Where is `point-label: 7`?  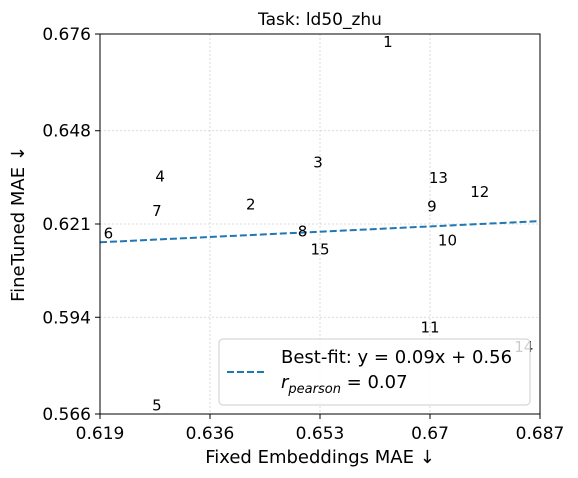 point-label: 7 is located at coordinates (157, 211).